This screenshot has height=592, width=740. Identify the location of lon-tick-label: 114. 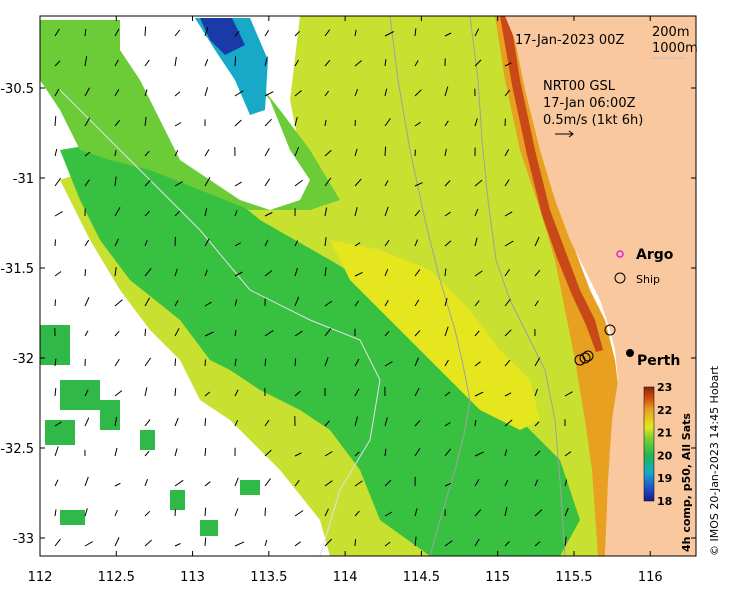
(345, 577).